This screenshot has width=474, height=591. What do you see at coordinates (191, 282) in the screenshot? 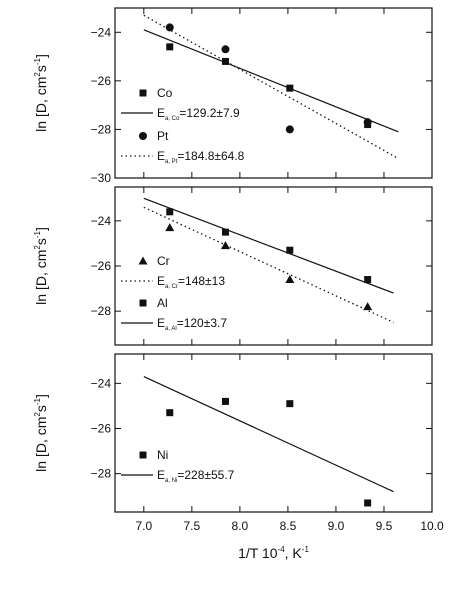
I see `legend-fit-cr: Ea, Cr=148±13` at bounding box center [191, 282].